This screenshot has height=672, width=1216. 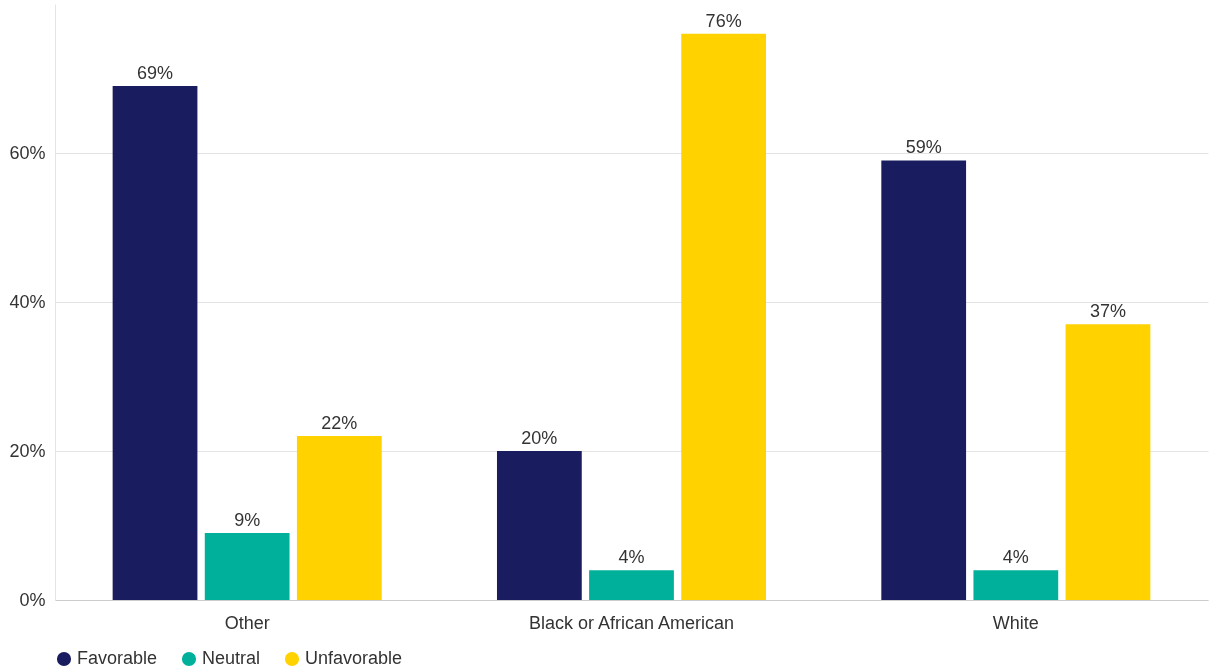 I want to click on y-tick-label: 60%, so click(x=27, y=152).